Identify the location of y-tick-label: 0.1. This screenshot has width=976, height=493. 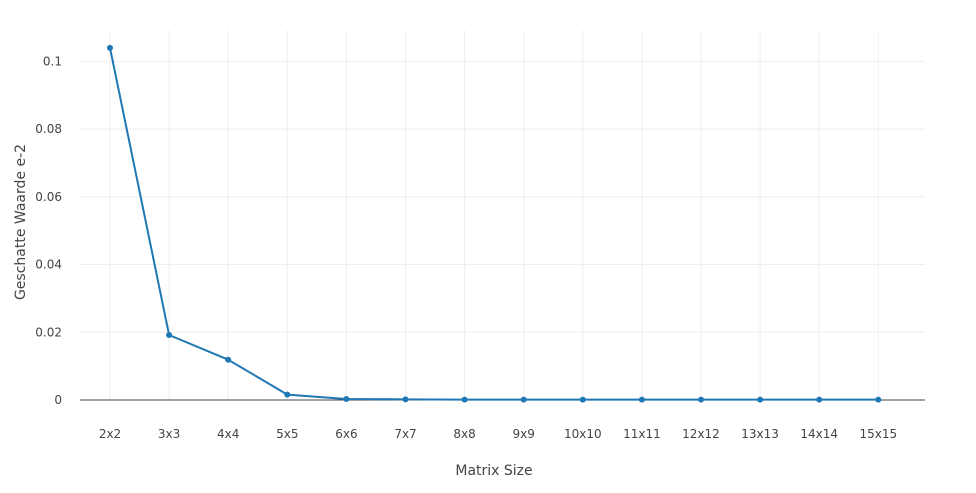
(52, 61).